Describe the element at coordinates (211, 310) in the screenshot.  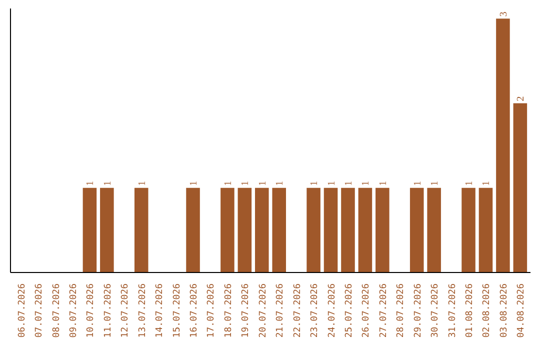
I see `x-tick-label: 17.07.2026` at that location.